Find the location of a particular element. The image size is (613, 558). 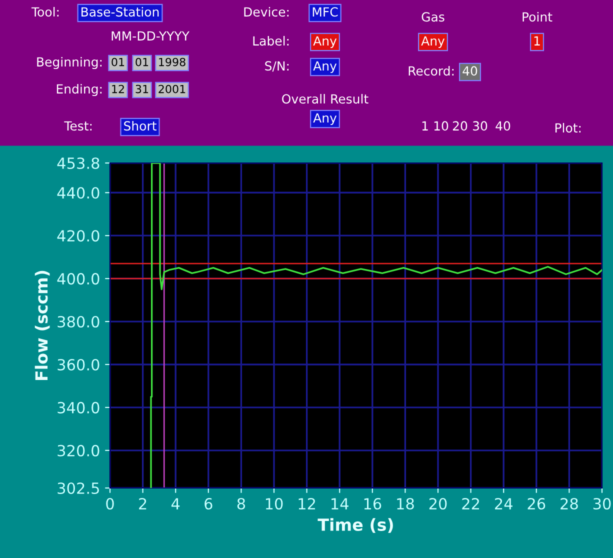

y-tick-label: 440.0 is located at coordinates (78, 193).